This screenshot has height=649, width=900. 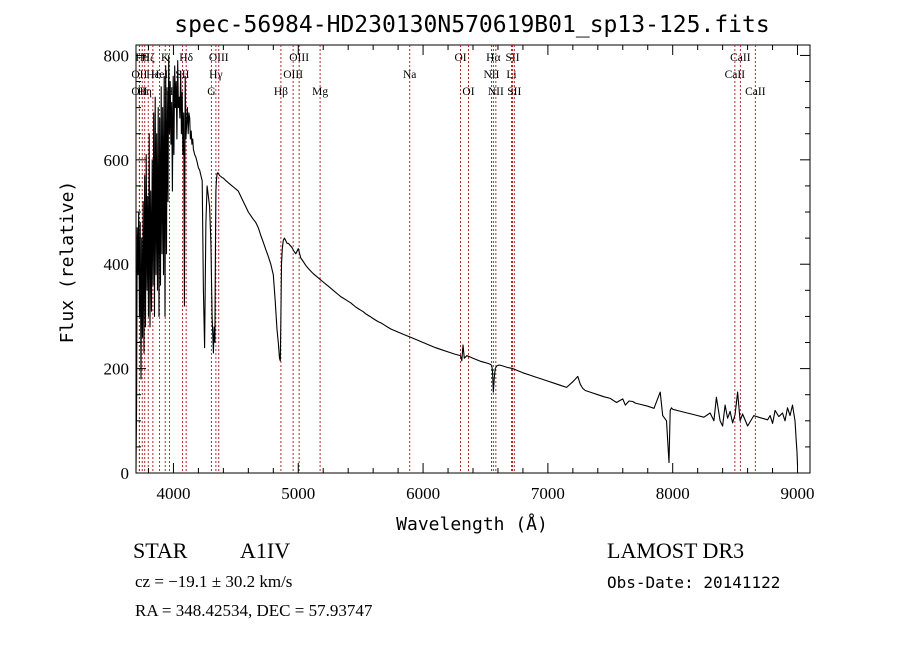 What do you see at coordinates (125, 473) in the screenshot?
I see `y-tick-label: 0` at bounding box center [125, 473].